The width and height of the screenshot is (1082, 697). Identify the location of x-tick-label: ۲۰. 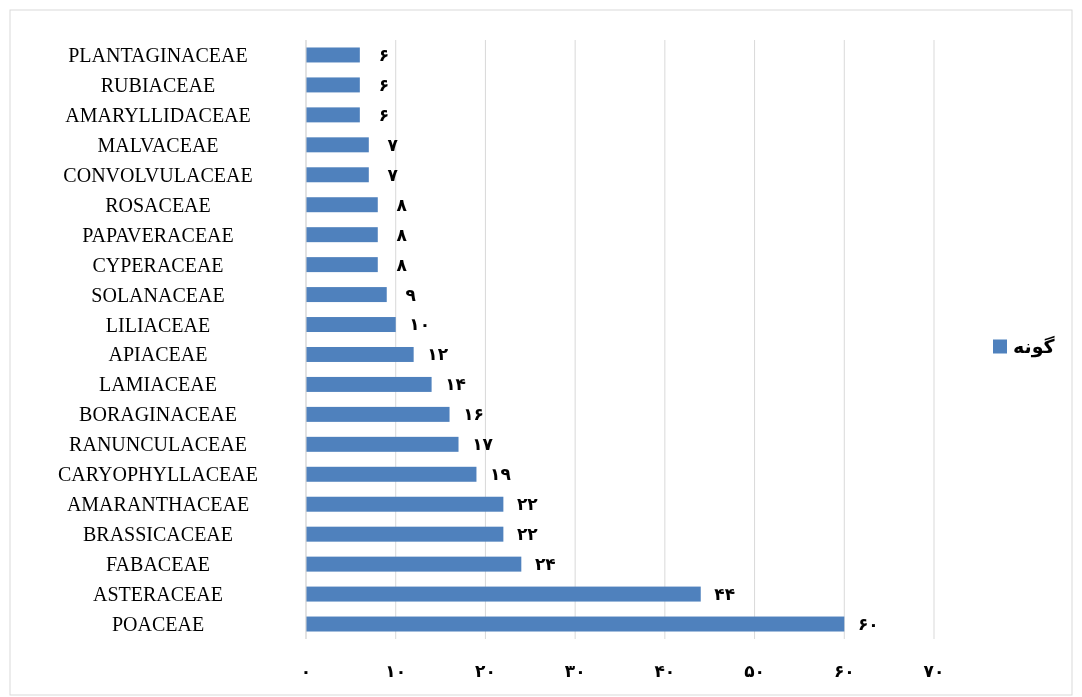
(485, 671).